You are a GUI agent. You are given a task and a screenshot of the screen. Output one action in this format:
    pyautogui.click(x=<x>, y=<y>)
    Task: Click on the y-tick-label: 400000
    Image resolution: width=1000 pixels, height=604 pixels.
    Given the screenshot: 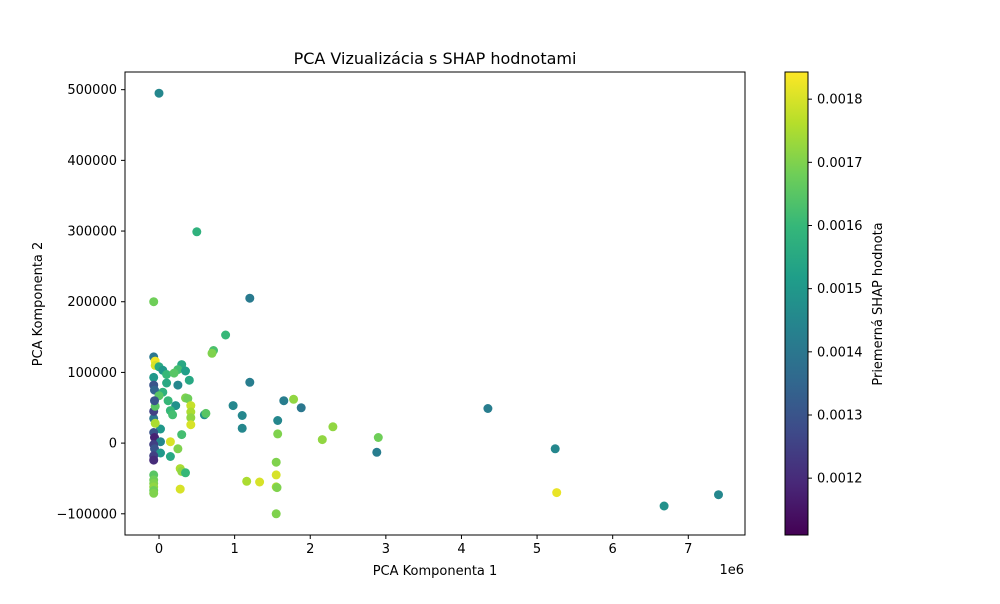 What is the action you would take?
    pyautogui.click(x=92, y=161)
    